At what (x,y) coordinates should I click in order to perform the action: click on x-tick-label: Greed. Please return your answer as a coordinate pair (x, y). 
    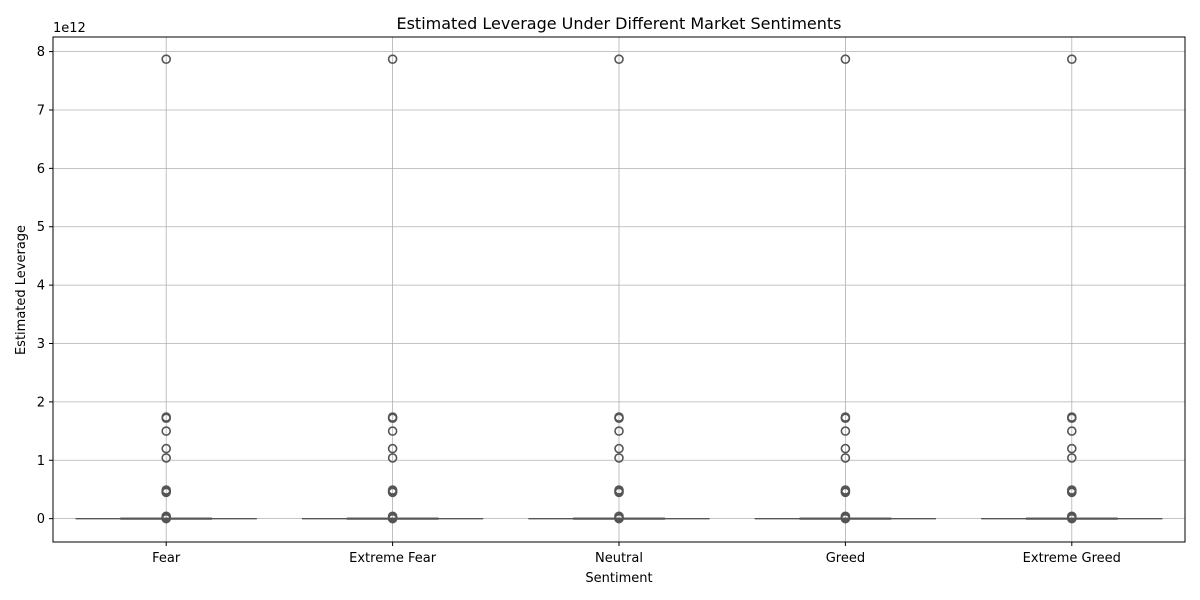
    Looking at the image, I should click on (845, 558).